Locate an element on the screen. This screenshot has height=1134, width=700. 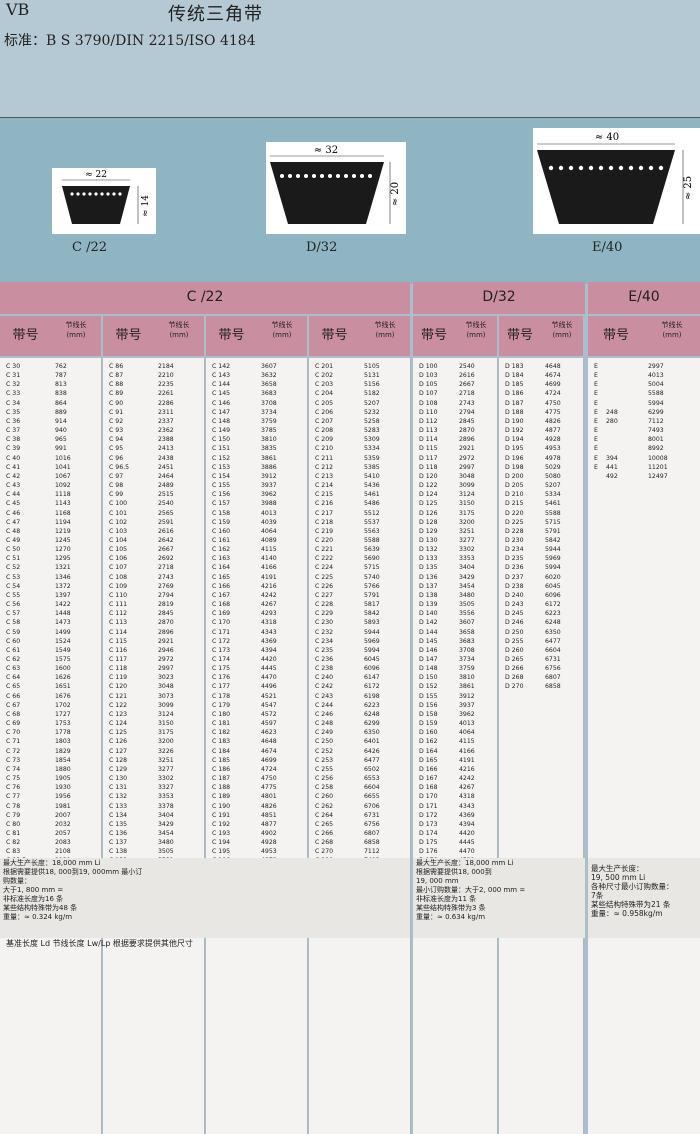
pitch-length: 5004 is located at coordinates (656, 385).